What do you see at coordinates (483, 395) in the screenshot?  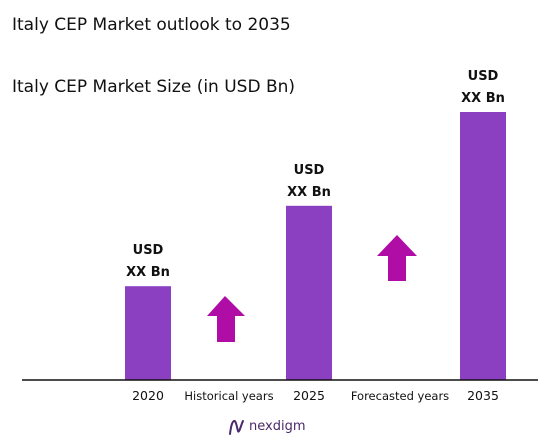 I see `x-tick-label-2035: 2035` at bounding box center [483, 395].